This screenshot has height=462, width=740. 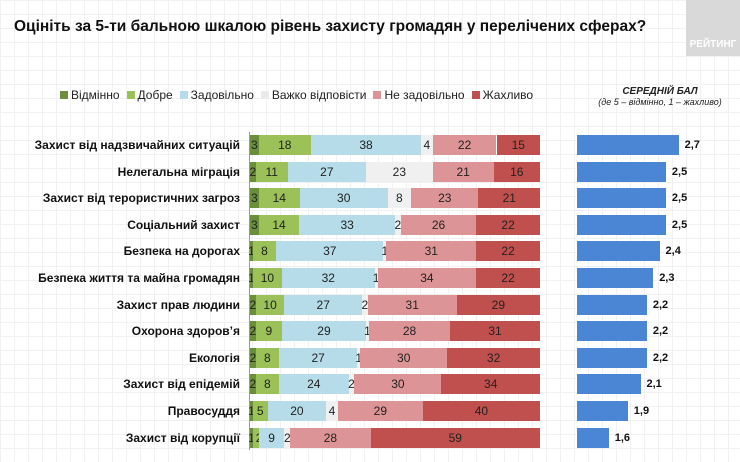 I want to click on data-label: 40, so click(x=481, y=411).